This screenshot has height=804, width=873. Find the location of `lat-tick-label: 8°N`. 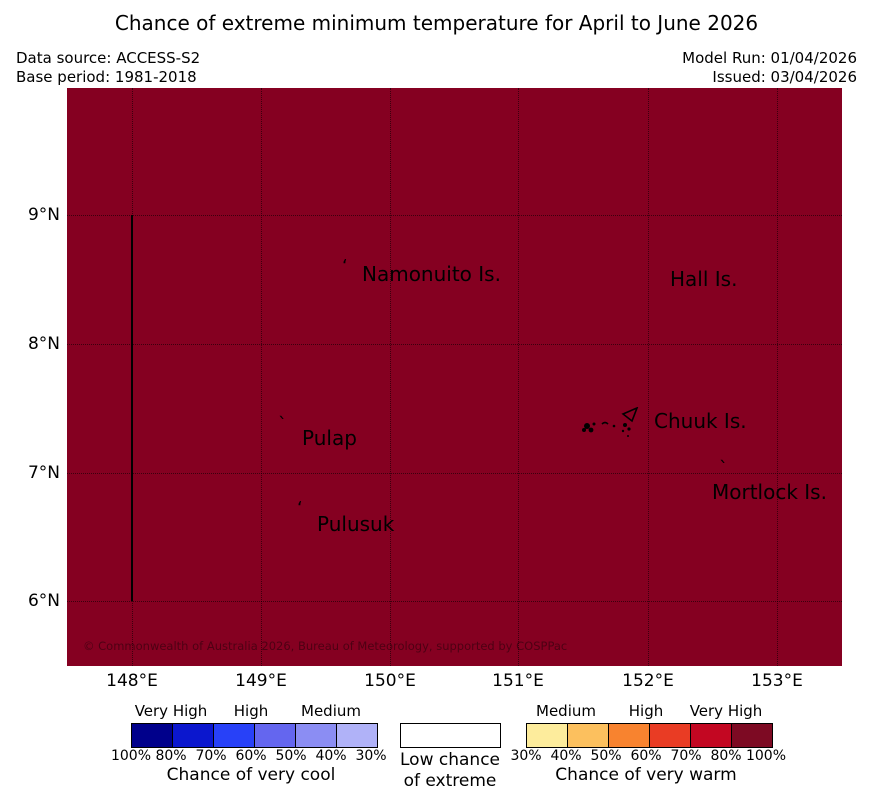

lat-tick-label: 8°N is located at coordinates (43, 344).